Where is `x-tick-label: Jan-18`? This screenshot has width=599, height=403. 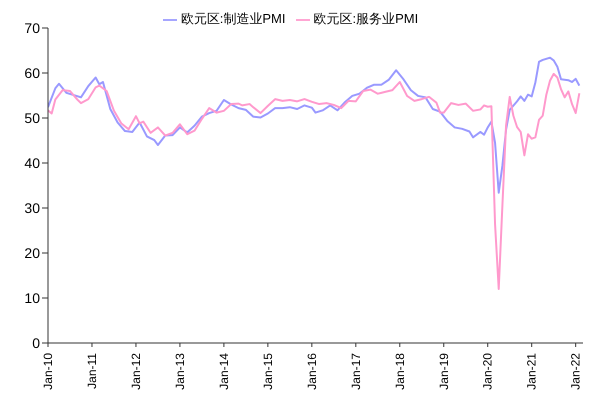 x-tick-label: Jan-18 is located at coordinates (399, 371).